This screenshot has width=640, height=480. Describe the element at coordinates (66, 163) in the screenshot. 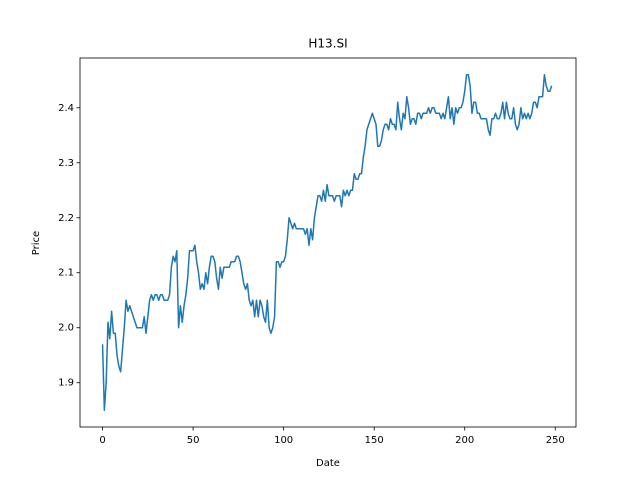

I see `y-tick-label: 2.3` at that location.